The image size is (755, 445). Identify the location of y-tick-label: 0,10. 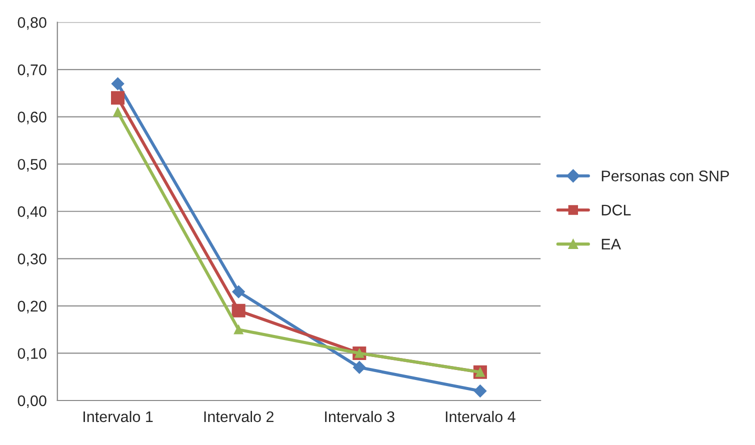
(32, 354).